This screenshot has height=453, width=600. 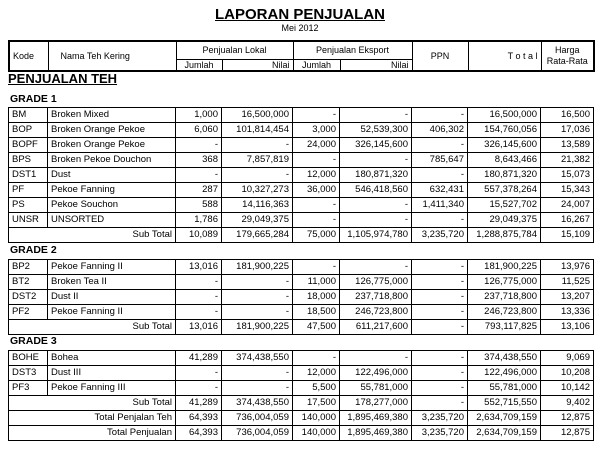 What do you see at coordinates (111, 205) in the screenshot?
I see `cell-nama: Pekoe Souchon` at bounding box center [111, 205].